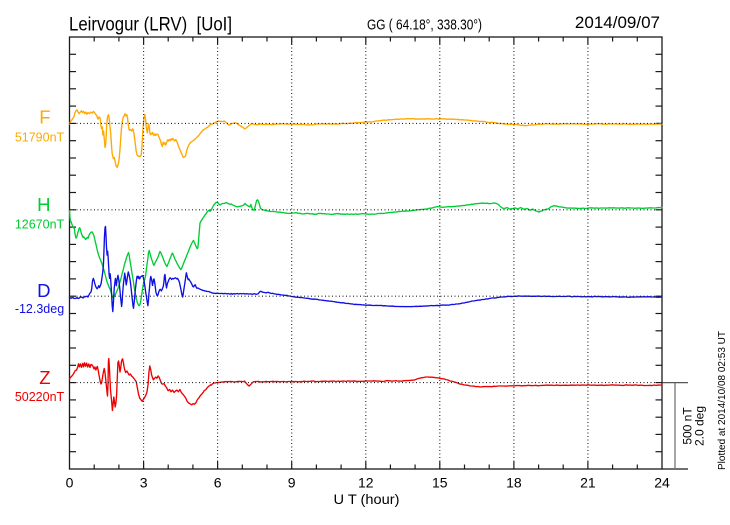 This screenshot has height=525, width=730. Describe the element at coordinates (722, 400) in the screenshot. I see `svg-text: Plotted at 2014/10/08 02:53 UT` at that location.